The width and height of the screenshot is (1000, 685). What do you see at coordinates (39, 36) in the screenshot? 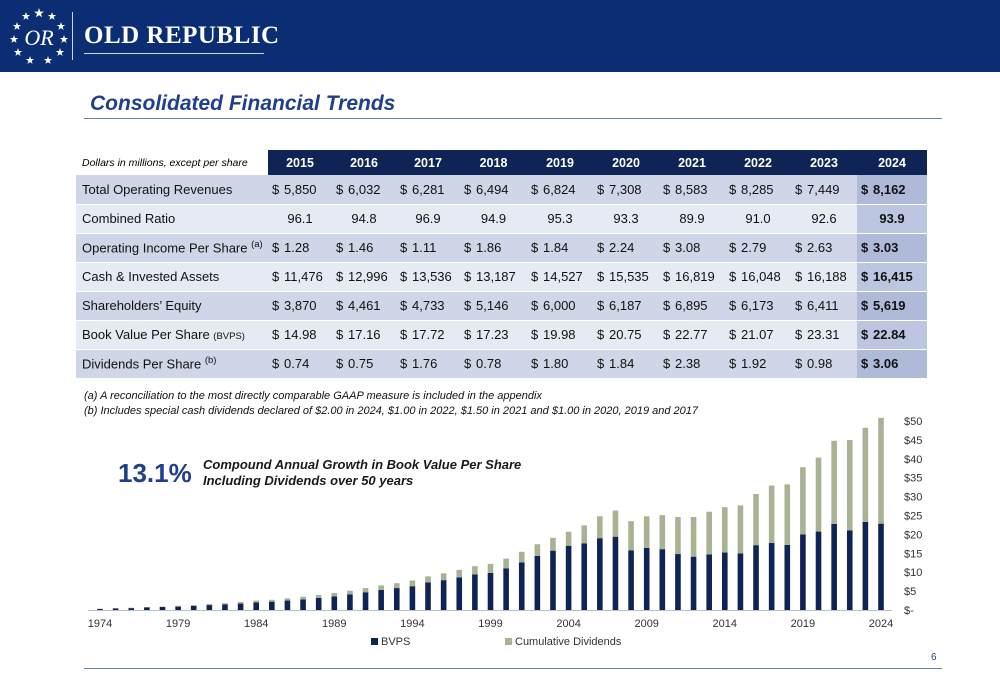
I see `old-republic-seal-icon: OR` at bounding box center [39, 36].